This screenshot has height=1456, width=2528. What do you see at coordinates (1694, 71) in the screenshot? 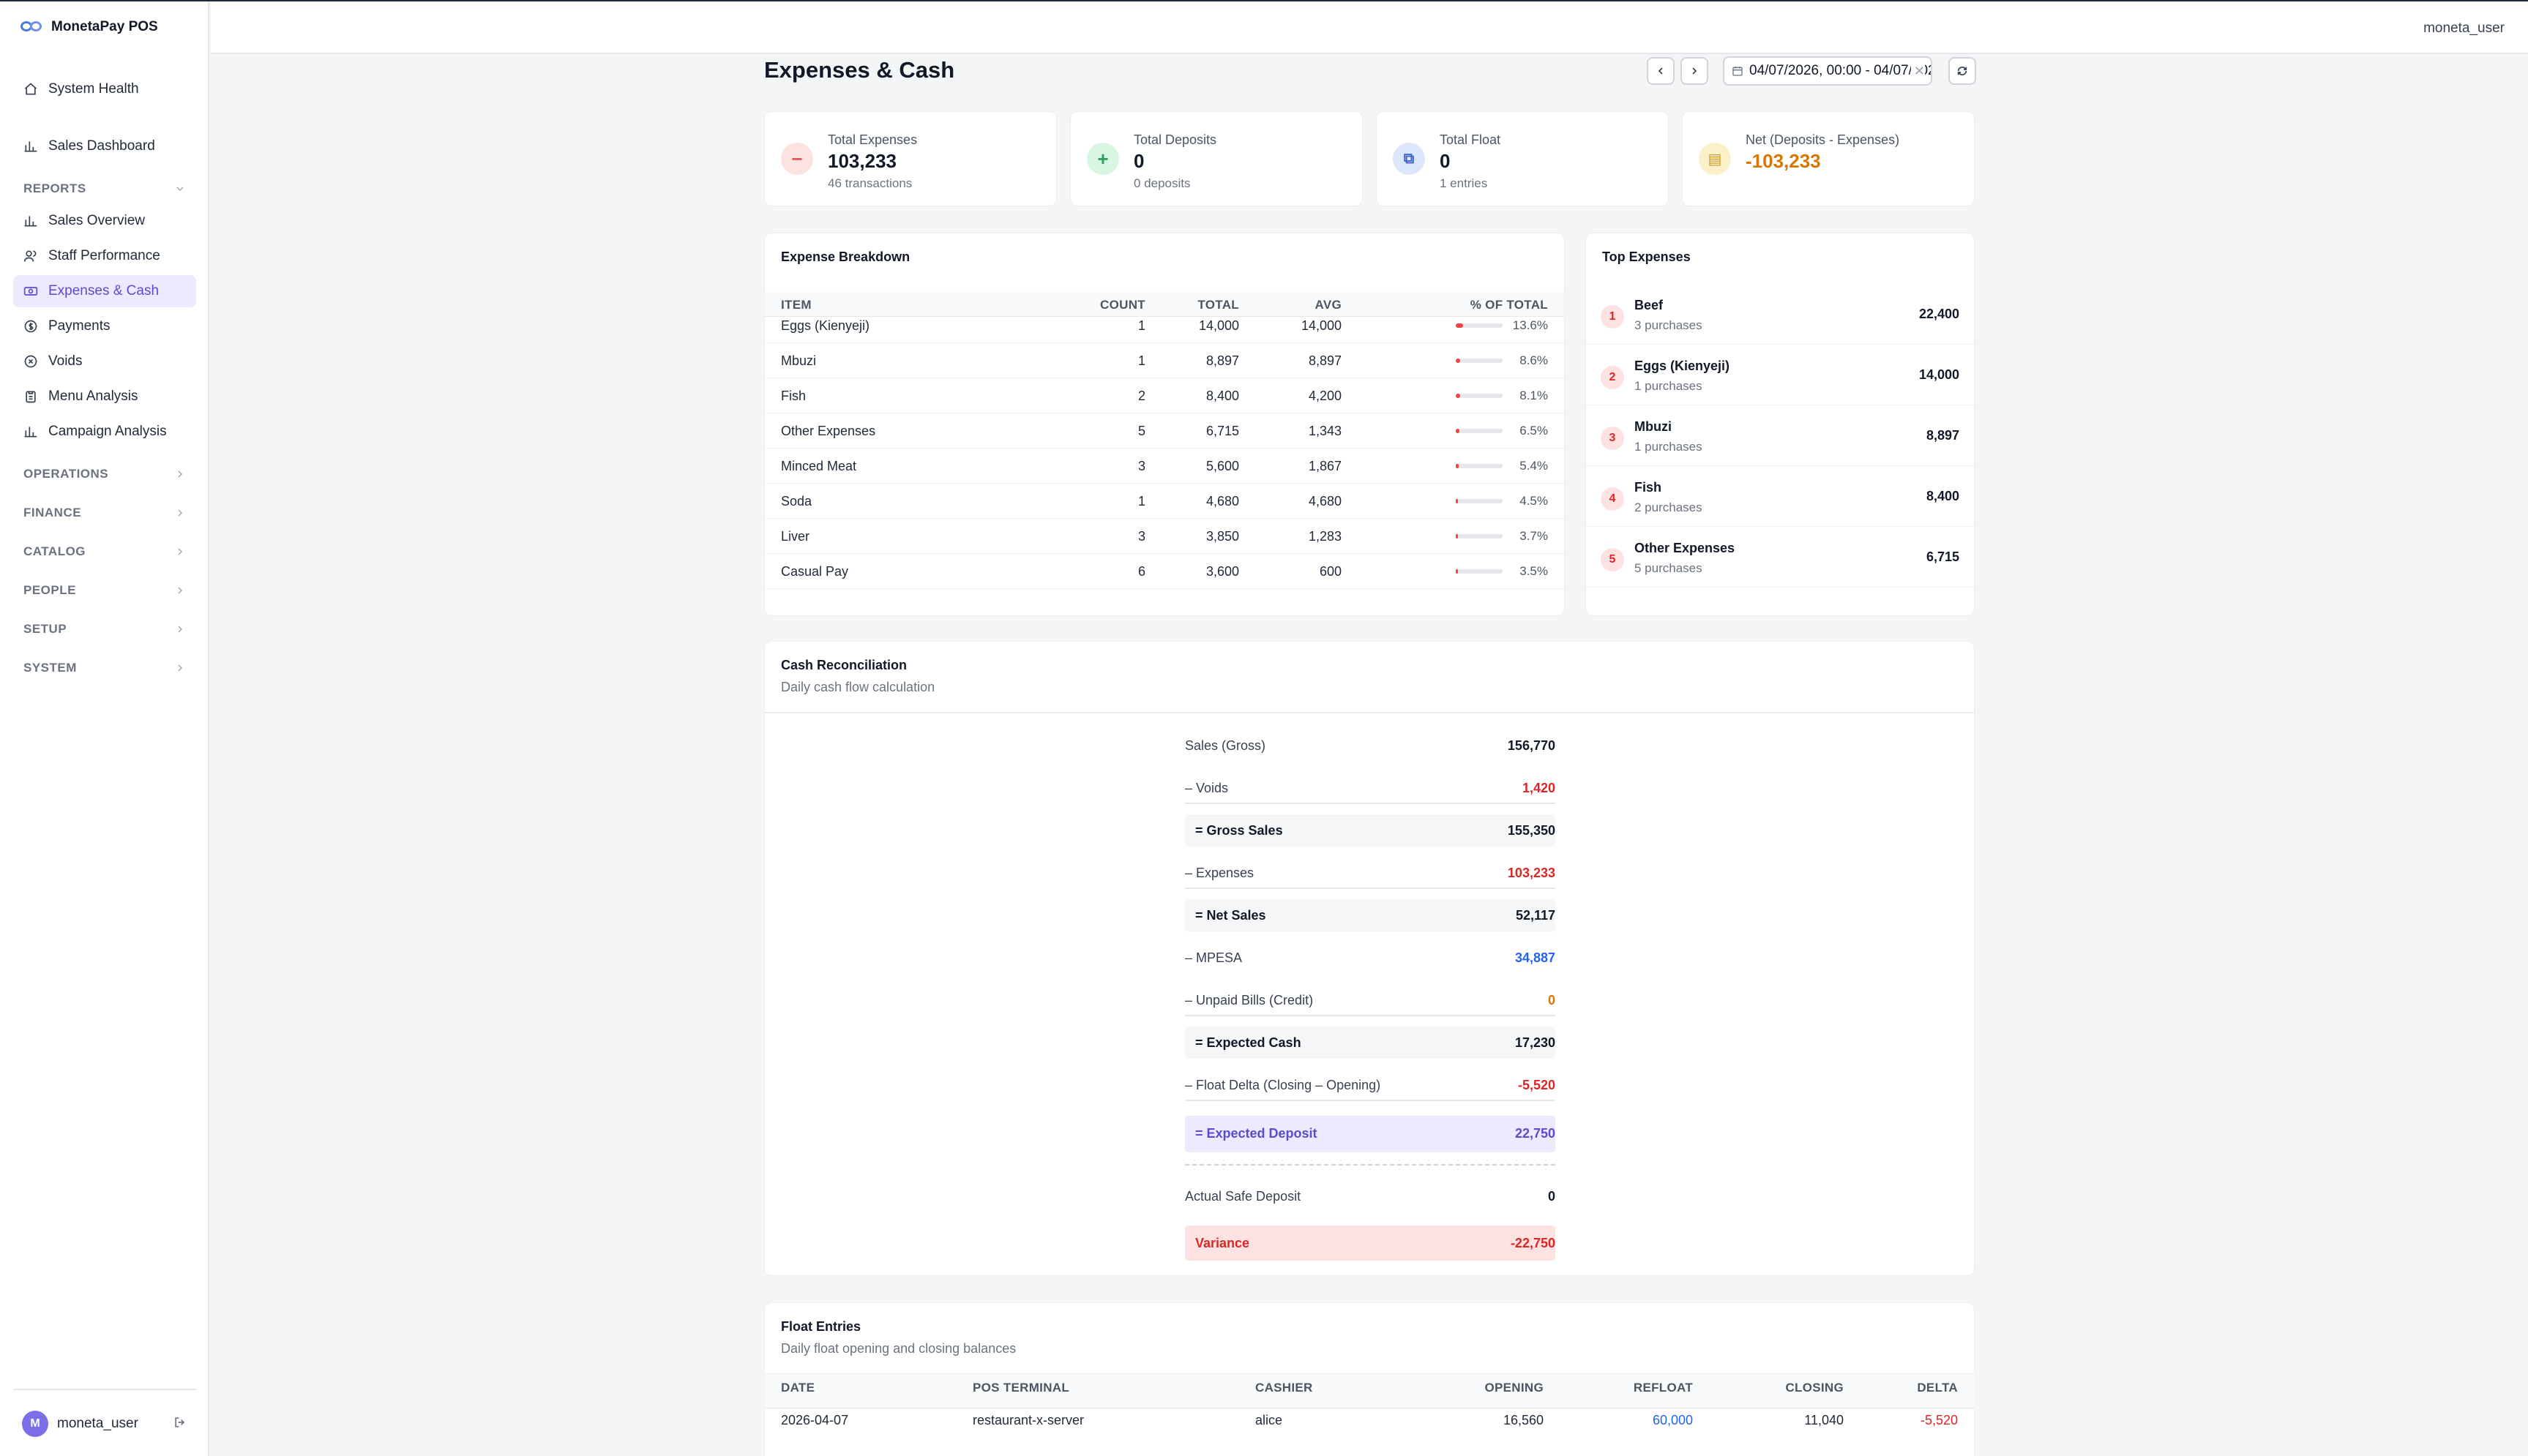
I see `next-day-button` at bounding box center [1694, 71].